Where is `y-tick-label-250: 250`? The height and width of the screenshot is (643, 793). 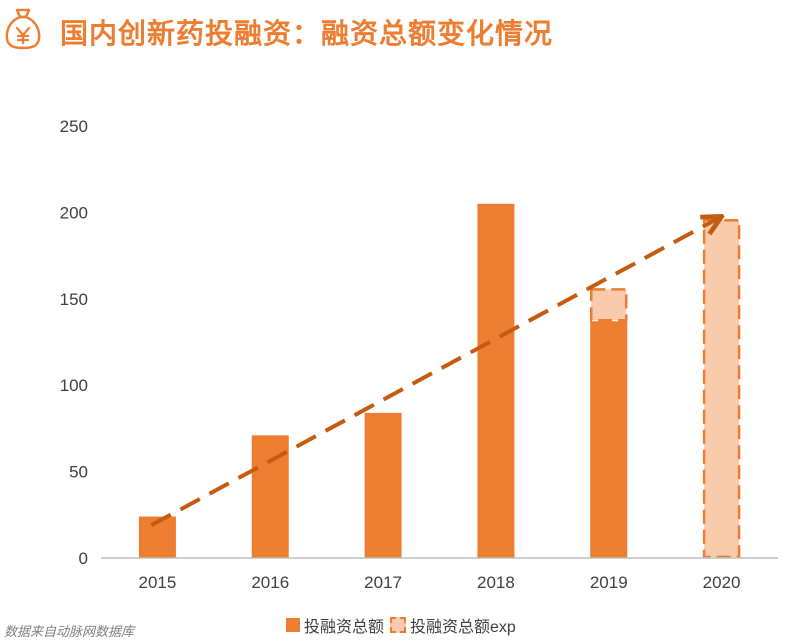
y-tick-label-250: 250 is located at coordinates (74, 126).